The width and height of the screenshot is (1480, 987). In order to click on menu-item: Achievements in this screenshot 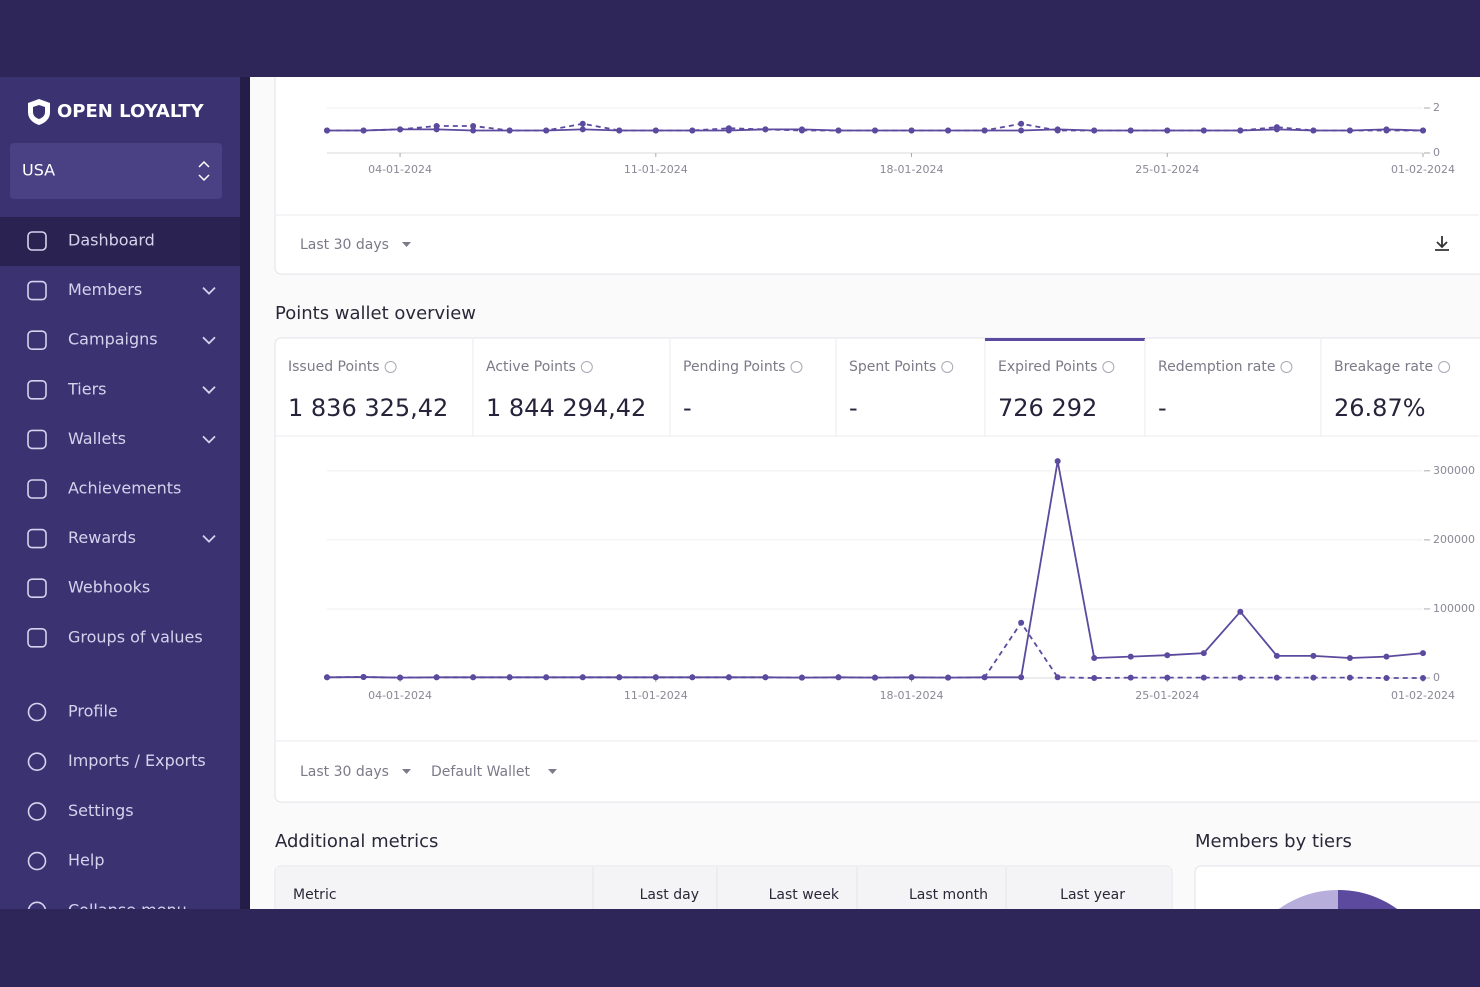, I will do `click(124, 488)`.